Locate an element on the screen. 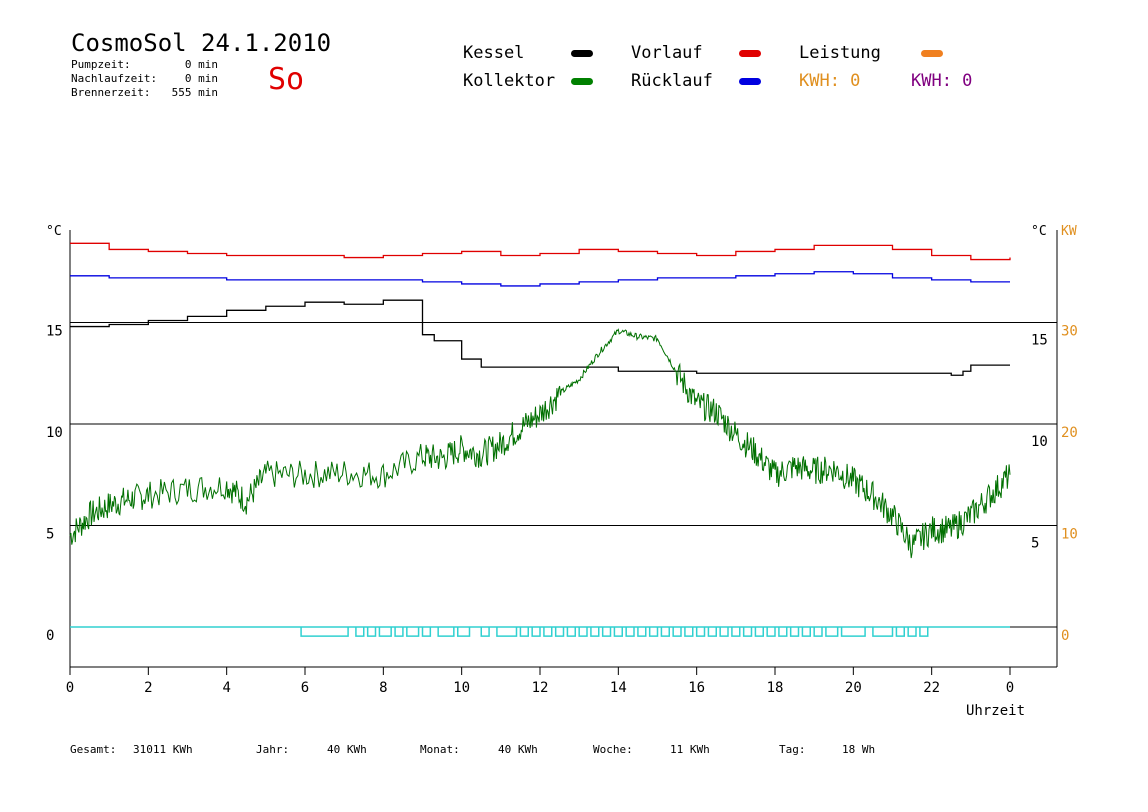  legend-kessel-swatch is located at coordinates (582, 53).